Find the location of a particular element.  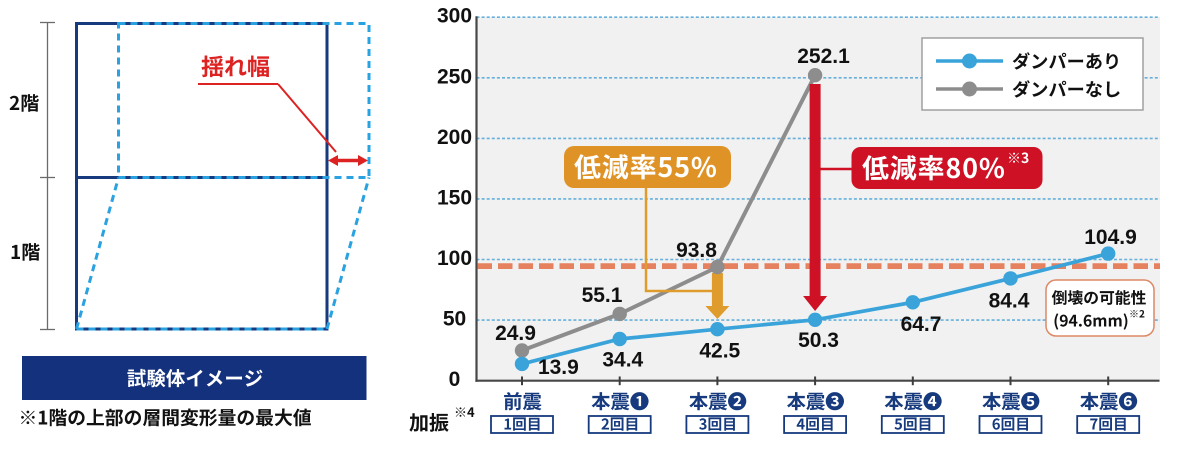

svg-text: 200 is located at coordinates (454, 137).